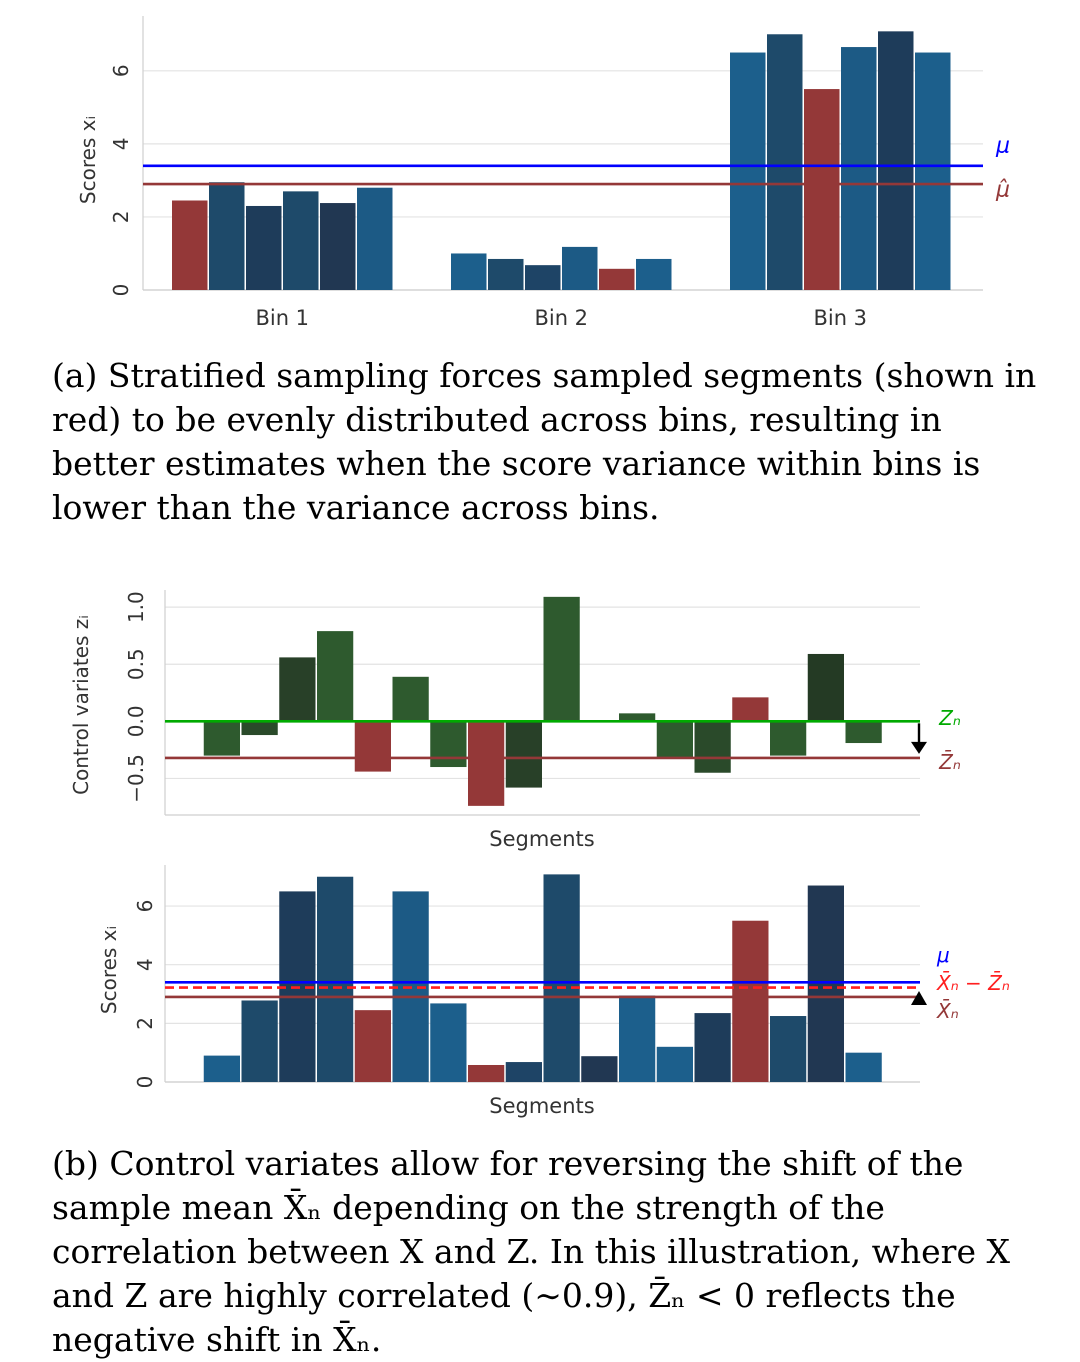 The image size is (1080, 1362). Describe the element at coordinates (136, 721) in the screenshot. I see `y-tick-label: 0.0` at that location.